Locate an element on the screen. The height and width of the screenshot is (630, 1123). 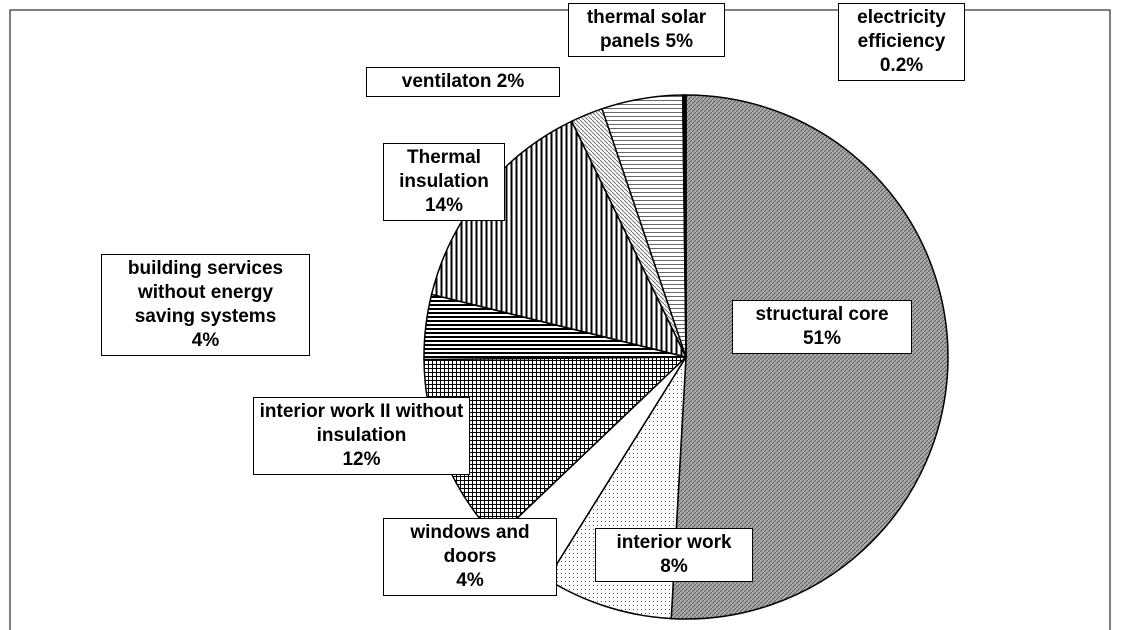
slice-label: windows and doors 4% is located at coordinates (470, 557).